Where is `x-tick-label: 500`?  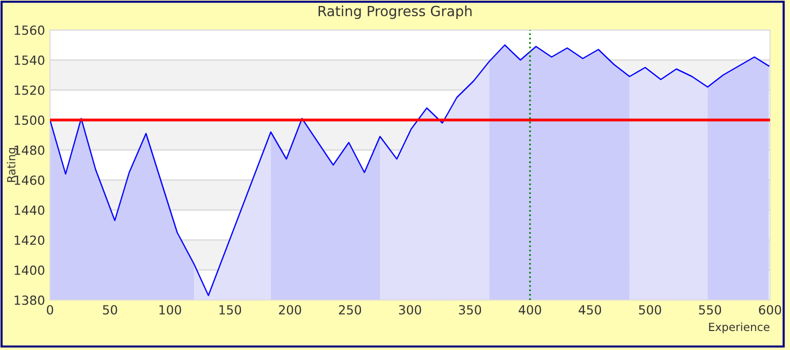
x-tick-label: 500 is located at coordinates (650, 310).